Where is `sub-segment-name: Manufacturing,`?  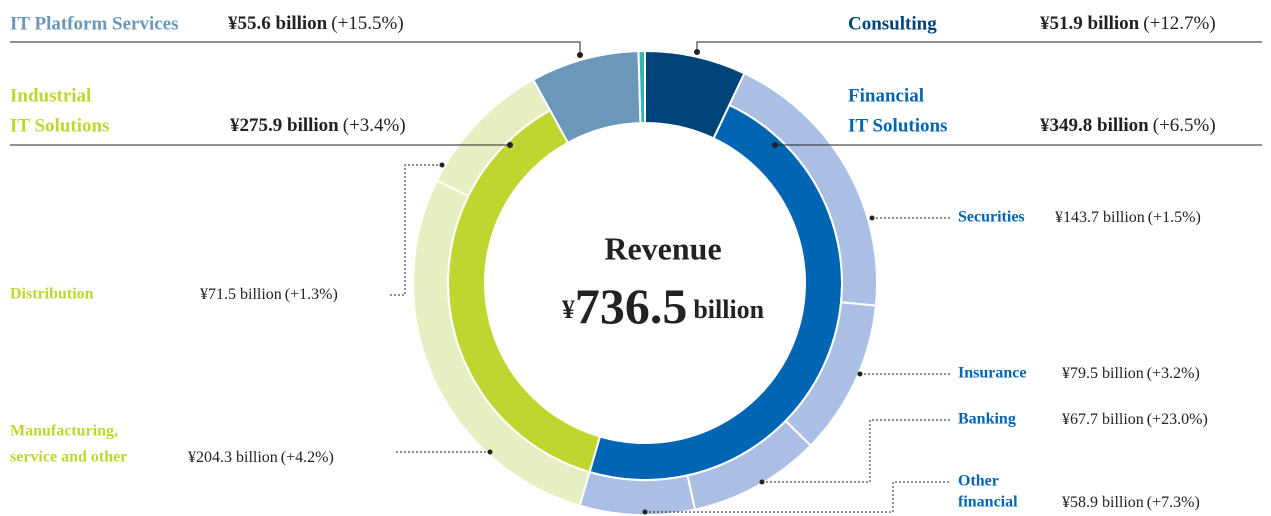 sub-segment-name: Manufacturing, is located at coordinates (64, 431).